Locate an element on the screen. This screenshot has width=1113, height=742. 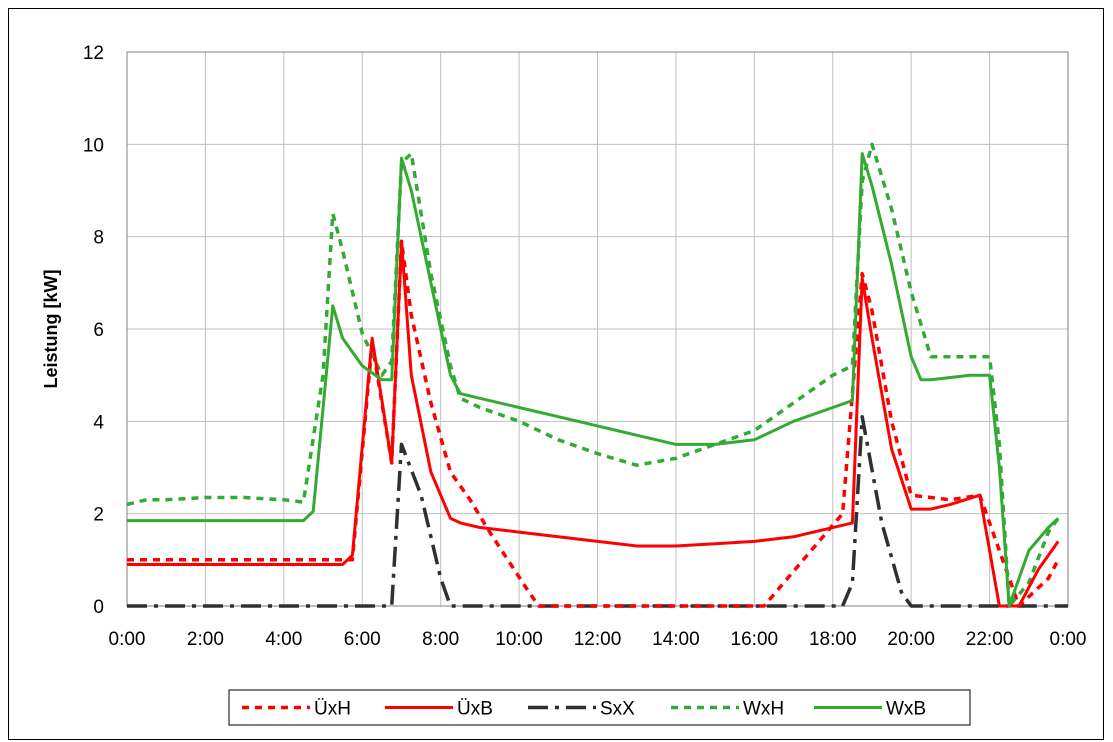
x-tick-label: 16:00 is located at coordinates (755, 639).